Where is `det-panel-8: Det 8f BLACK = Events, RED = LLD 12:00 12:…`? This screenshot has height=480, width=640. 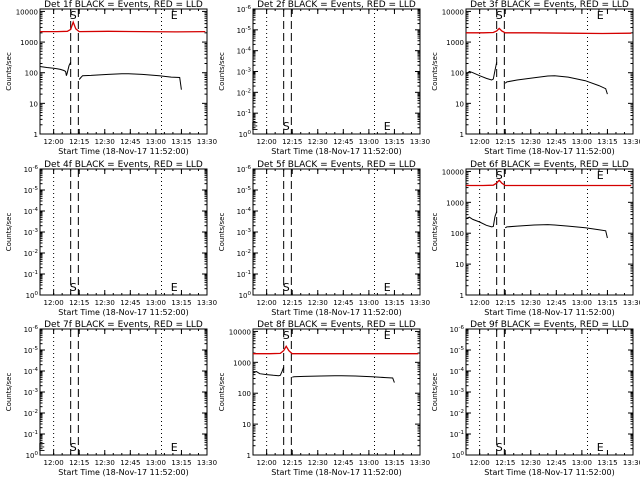 det-panel-8: Det 8f BLACK = Events, RED = LLD 12:00 12:… is located at coordinates (324, 398).